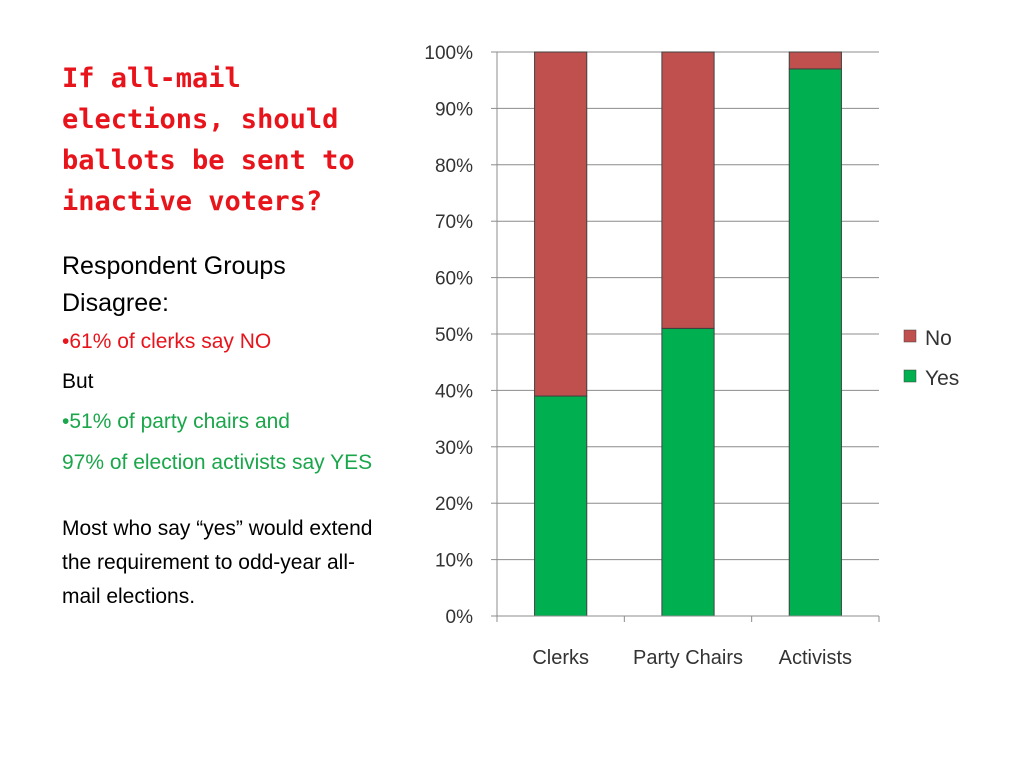 This screenshot has height=768, width=1024. What do you see at coordinates (931, 358) in the screenshot?
I see `legend: No Yes` at bounding box center [931, 358].